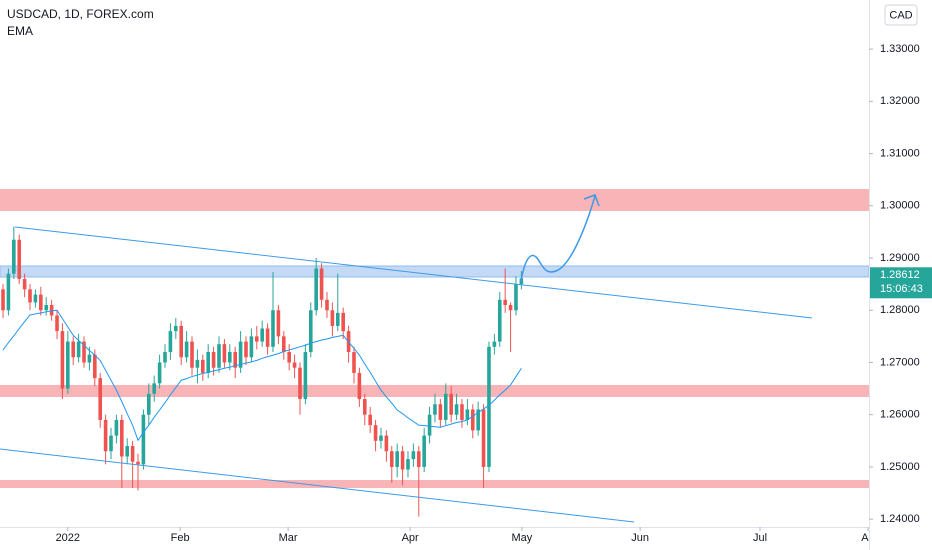  Describe the element at coordinates (80, 14) in the screenshot. I see `chart-title: USDCAD, 1D, FOREX.com` at that location.